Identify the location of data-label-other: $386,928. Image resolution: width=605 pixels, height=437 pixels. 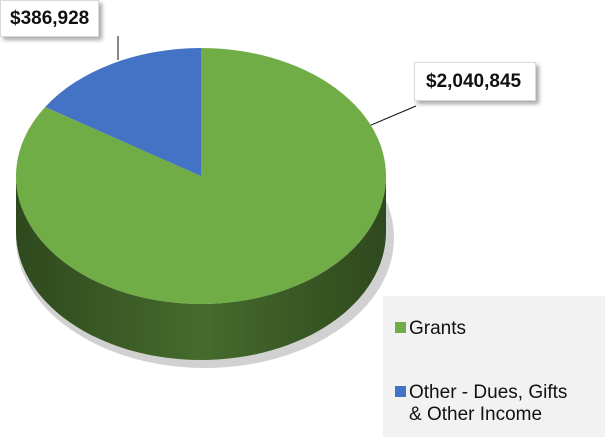
(50, 18).